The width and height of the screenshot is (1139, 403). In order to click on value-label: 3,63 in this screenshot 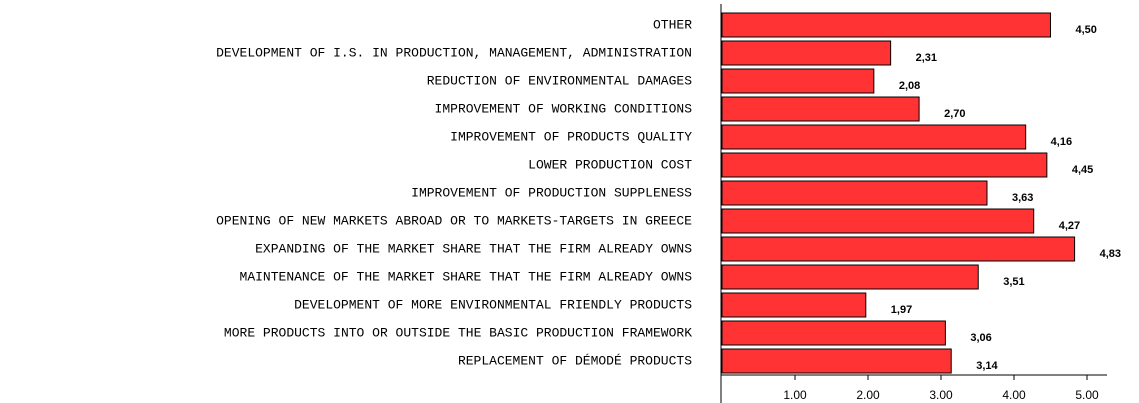, I will do `click(1022, 198)`.